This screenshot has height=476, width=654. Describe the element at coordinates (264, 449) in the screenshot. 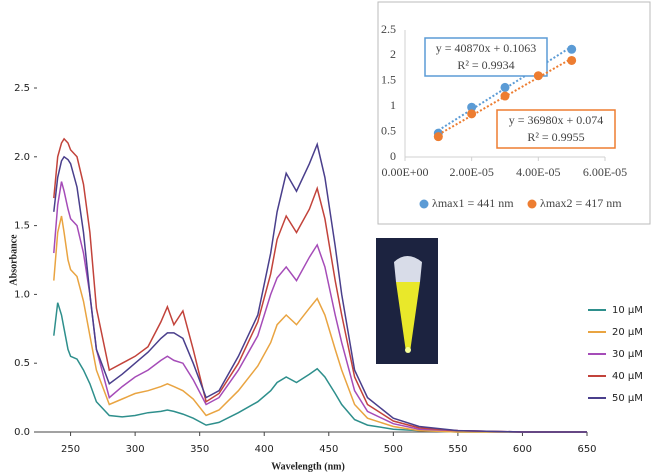

I see `x-tick-label: 400` at that location.